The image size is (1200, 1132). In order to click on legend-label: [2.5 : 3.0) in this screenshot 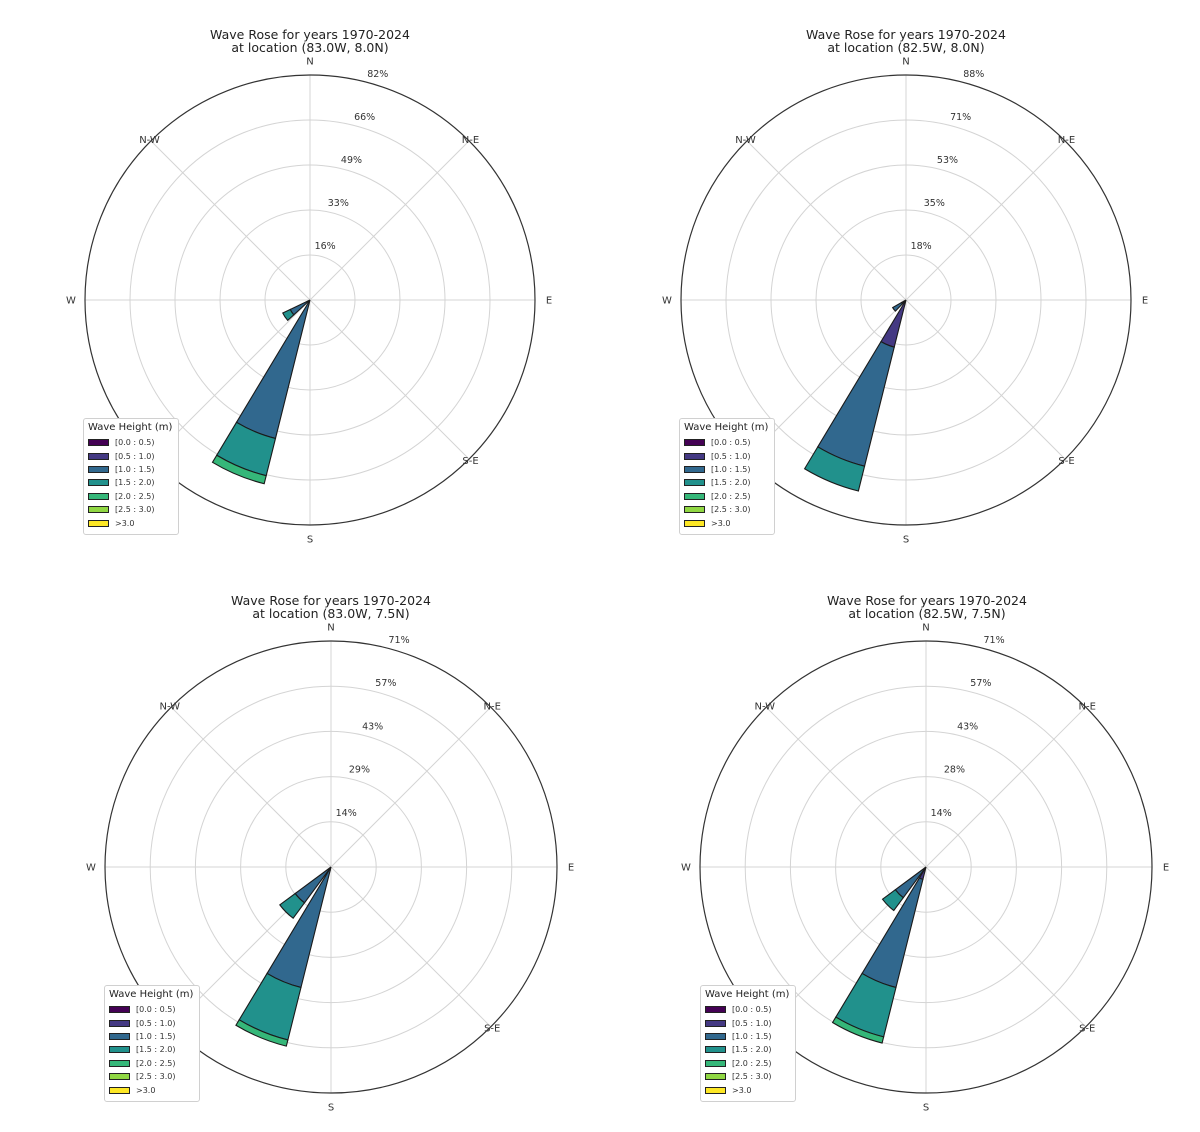, I will do `click(156, 1077)`.